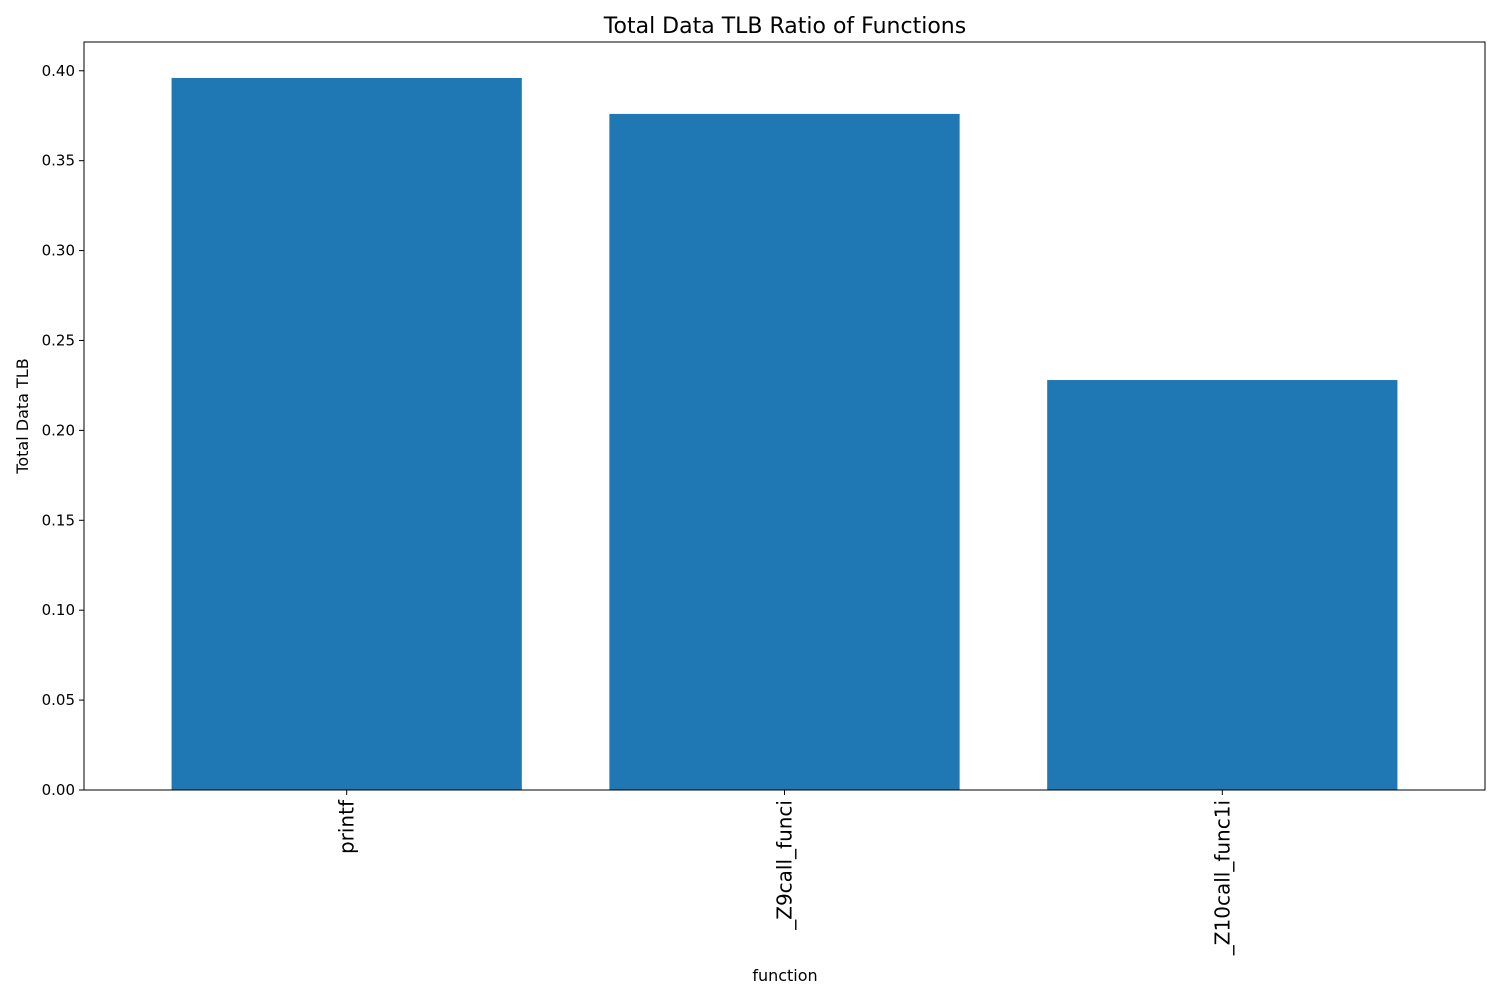 The image size is (1500, 1000). Describe the element at coordinates (1222, 585) in the screenshot. I see `bar-_Z10call_func1i` at that location.